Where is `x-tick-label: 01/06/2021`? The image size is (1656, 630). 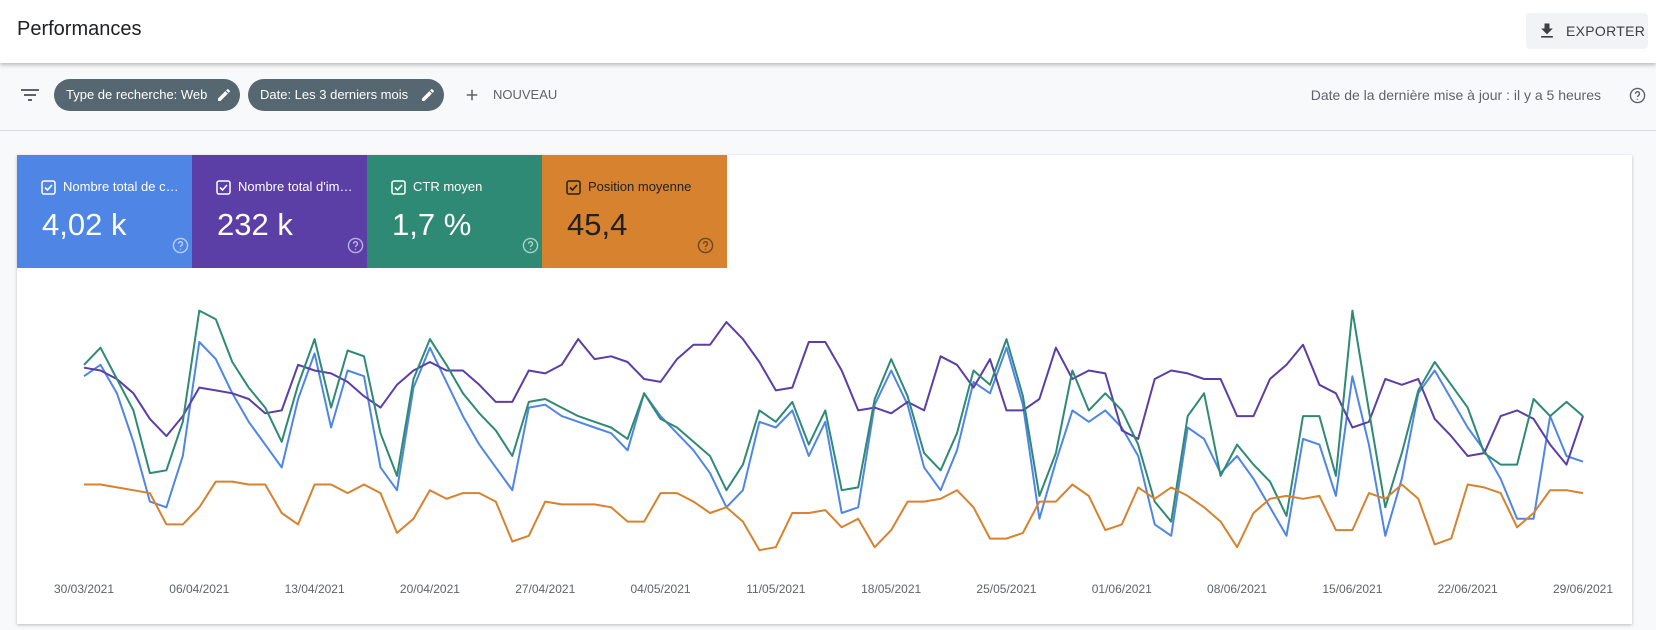 x-tick-label: 01/06/2021 is located at coordinates (1122, 589).